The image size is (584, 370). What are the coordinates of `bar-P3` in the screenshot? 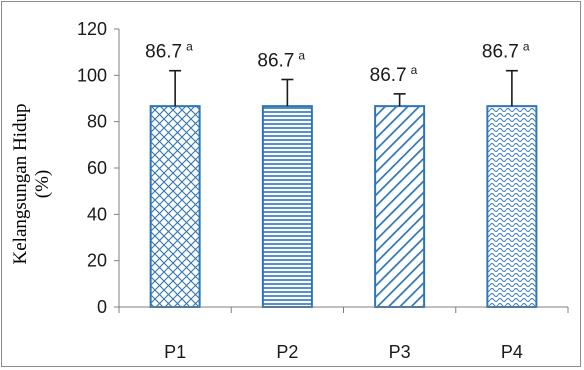 It's located at (400, 206).